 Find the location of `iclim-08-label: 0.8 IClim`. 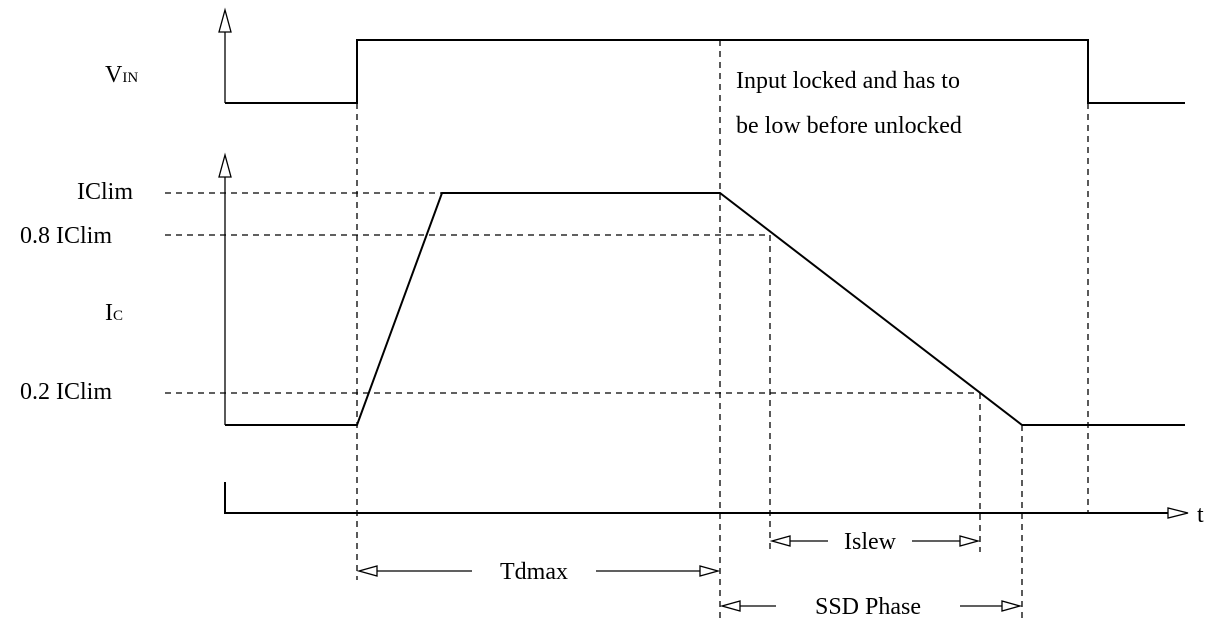

iclim-08-label: 0.8 IClim is located at coordinates (66, 236).